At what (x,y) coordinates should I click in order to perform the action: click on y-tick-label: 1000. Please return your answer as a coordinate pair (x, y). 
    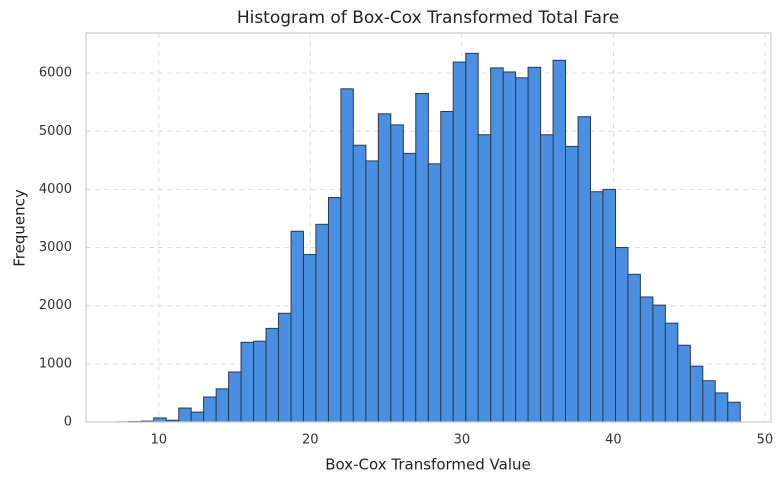
    Looking at the image, I should click on (55, 363).